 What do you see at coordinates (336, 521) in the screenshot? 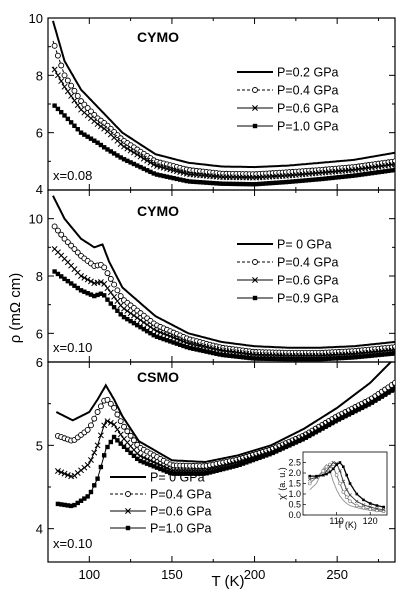
I see `inset-x-tick-label: 110` at bounding box center [336, 521].